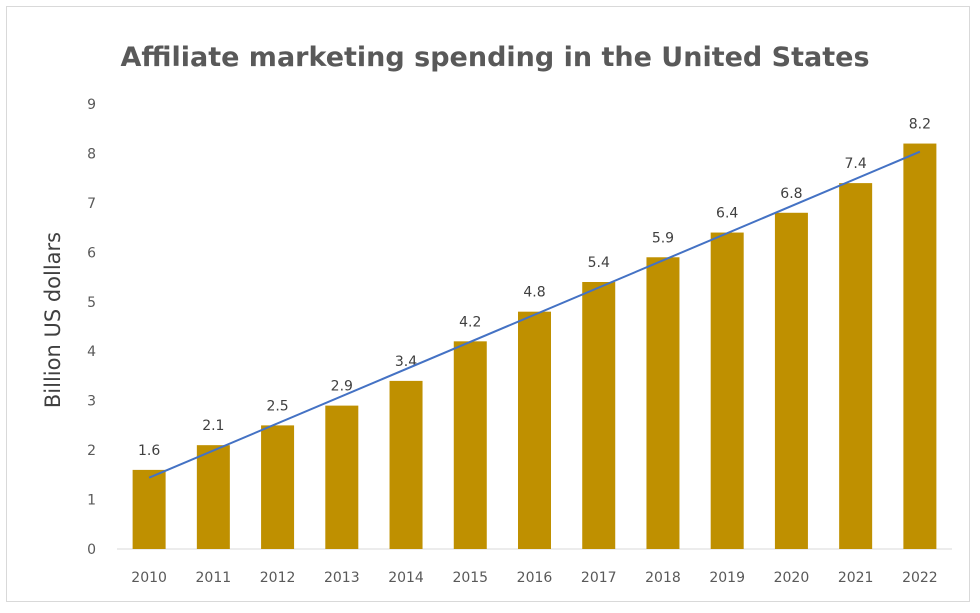 The height and width of the screenshot is (613, 980). I want to click on data-label: 8.2, so click(920, 125).